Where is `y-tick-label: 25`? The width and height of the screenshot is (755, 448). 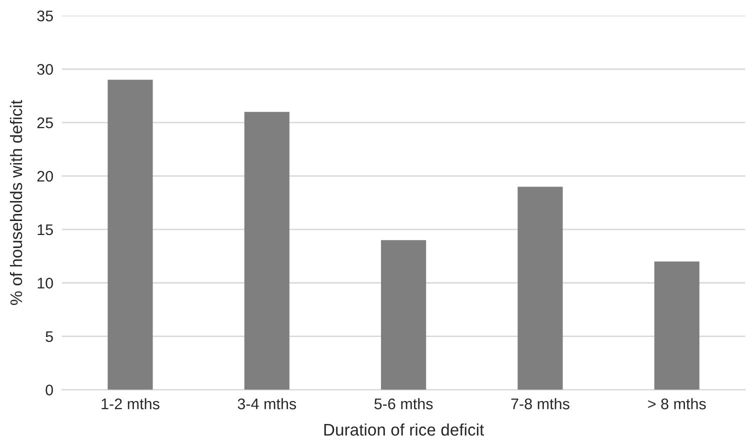
y-tick-label: 25 is located at coordinates (45, 122).